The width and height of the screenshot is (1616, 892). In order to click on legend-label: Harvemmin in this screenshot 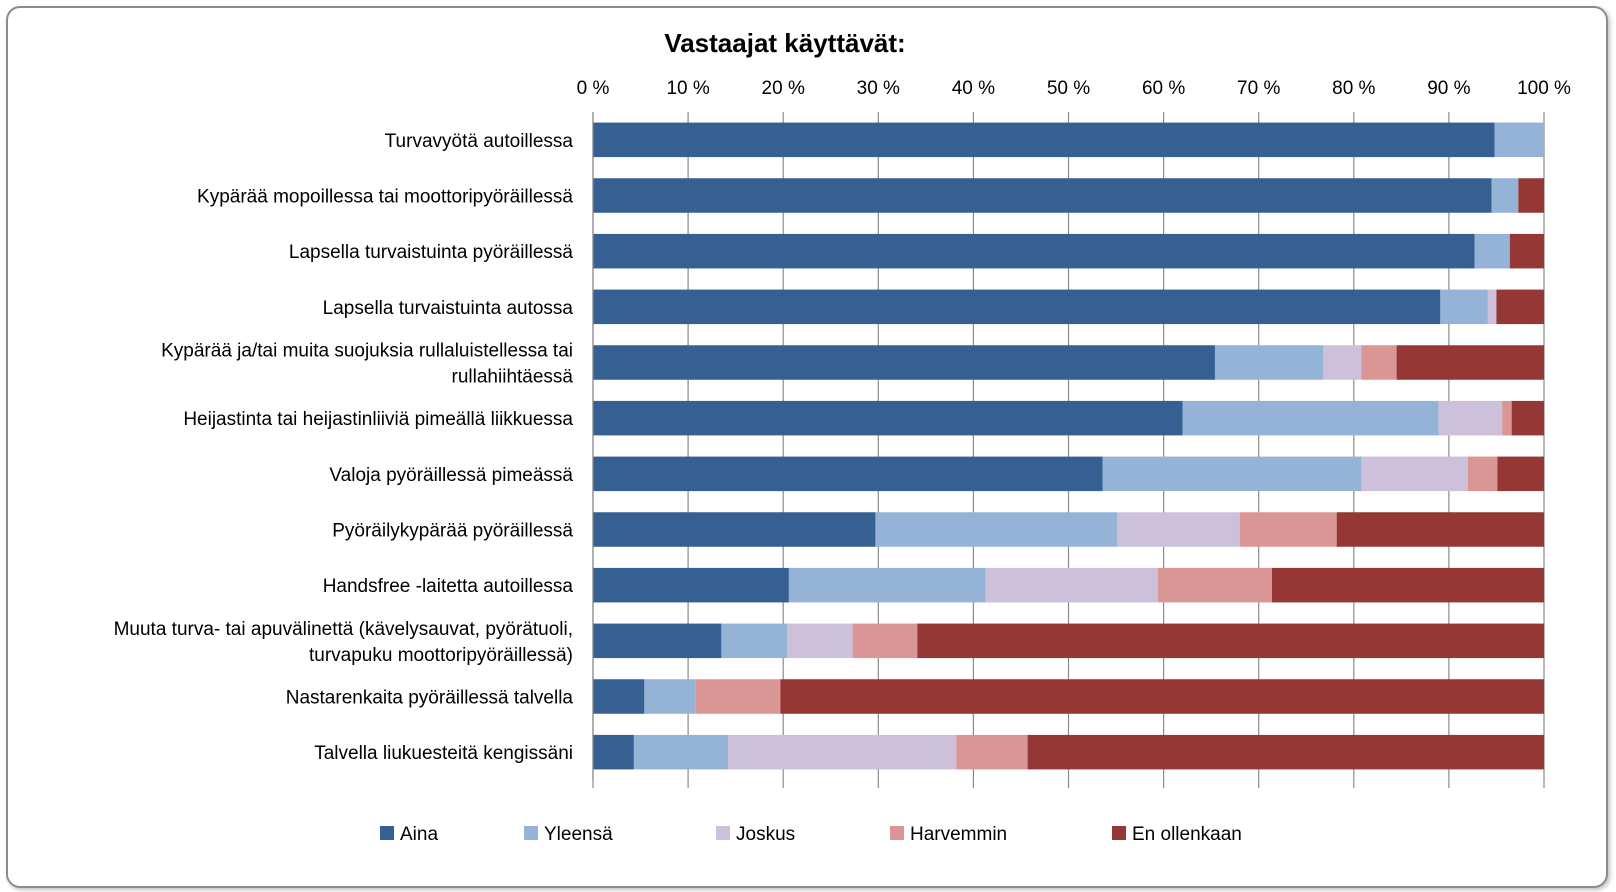, I will do `click(958, 834)`.